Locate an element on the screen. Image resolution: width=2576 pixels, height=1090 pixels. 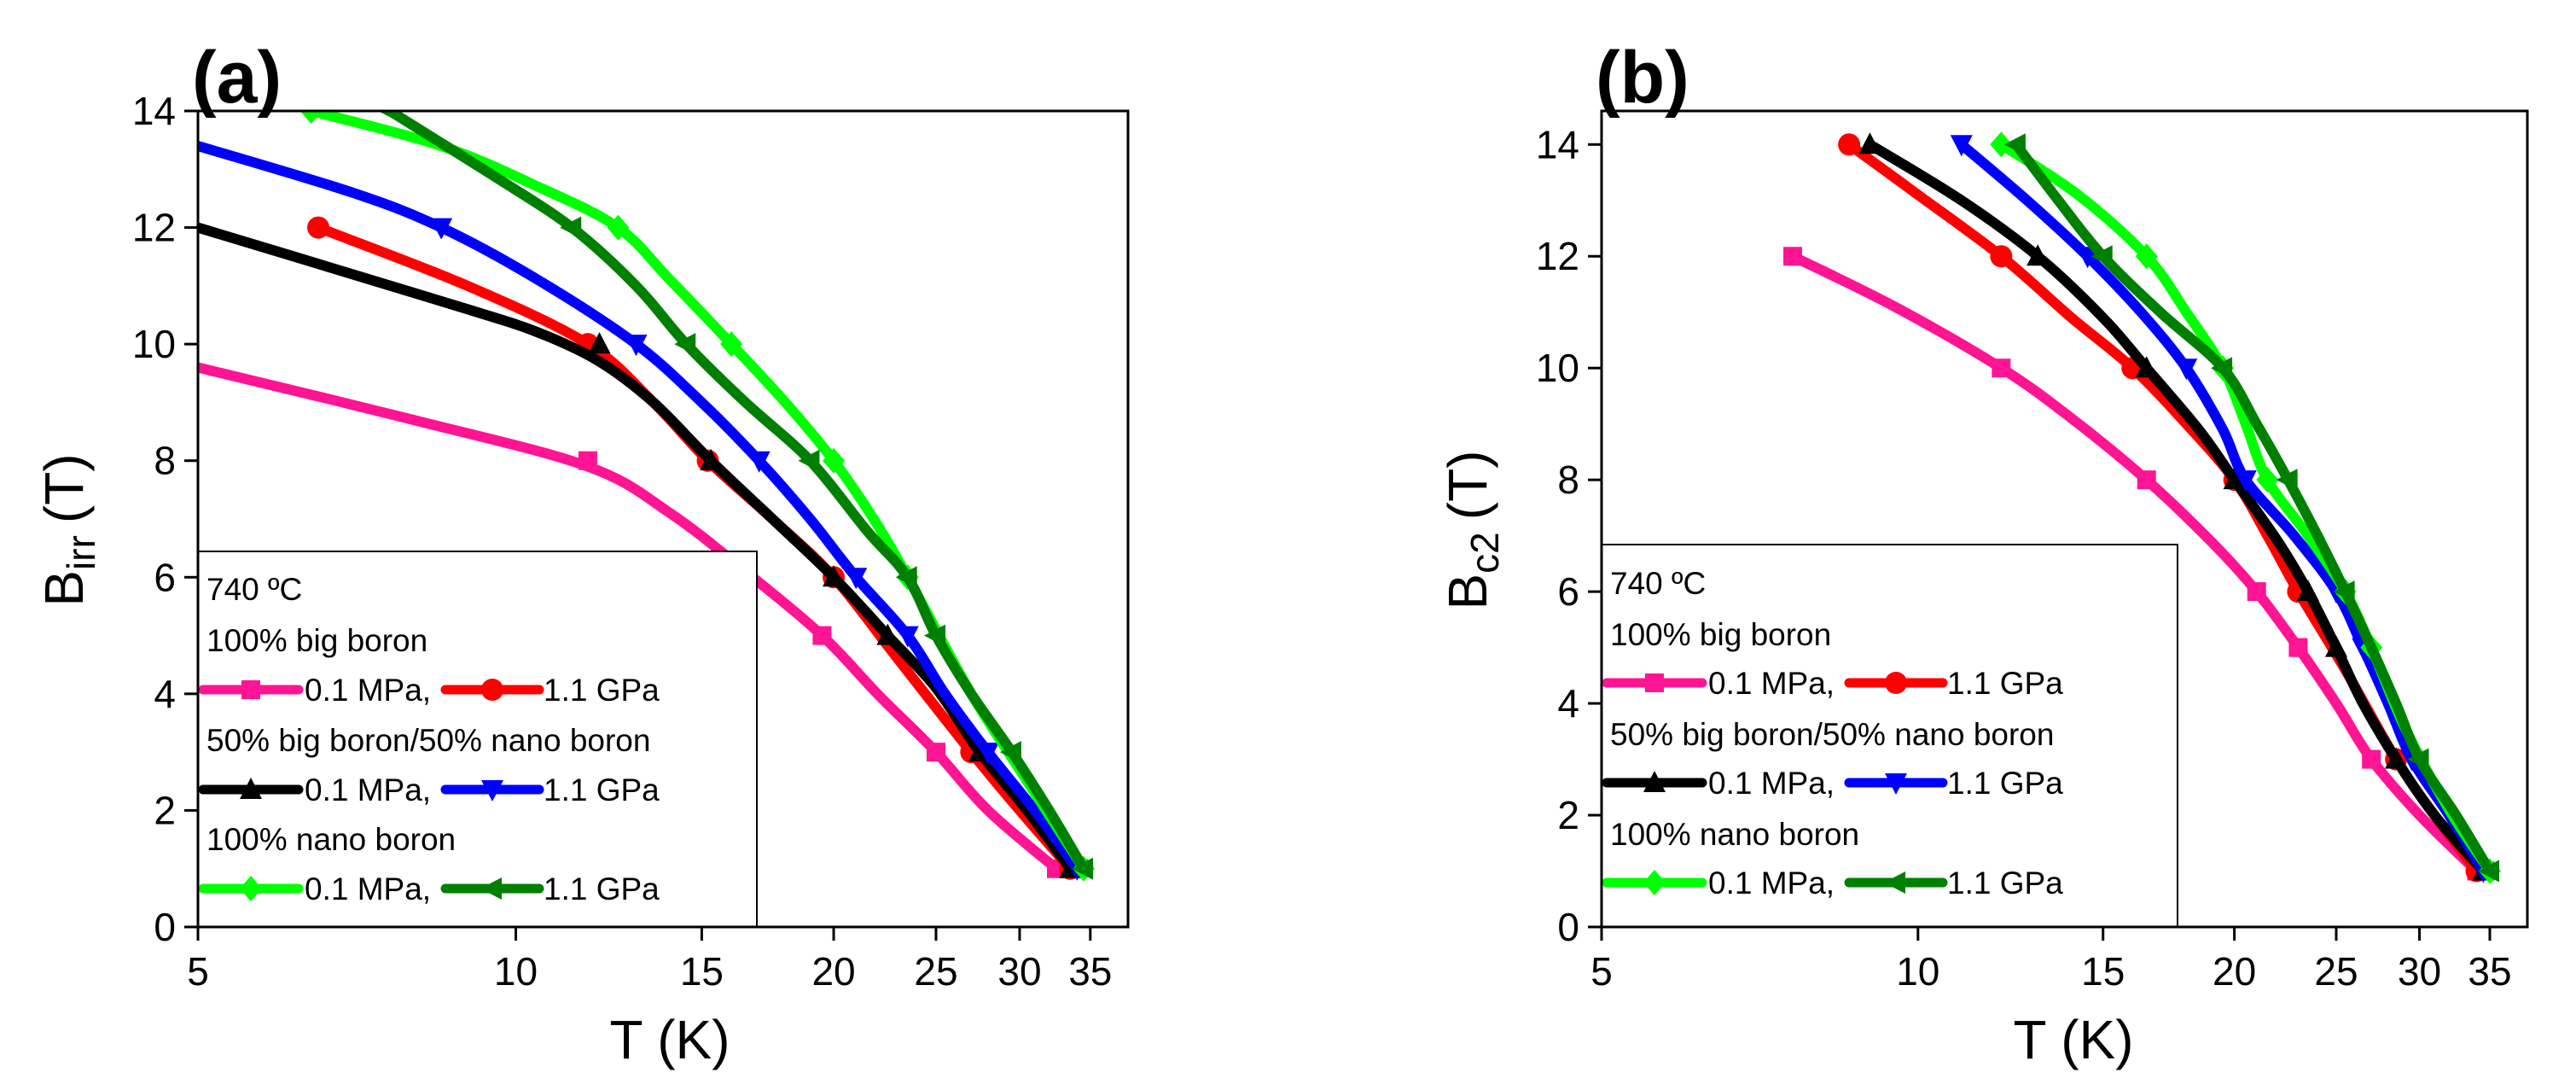
panel-a-legend-entry-5: 0.1 MPa, is located at coordinates (368, 888).